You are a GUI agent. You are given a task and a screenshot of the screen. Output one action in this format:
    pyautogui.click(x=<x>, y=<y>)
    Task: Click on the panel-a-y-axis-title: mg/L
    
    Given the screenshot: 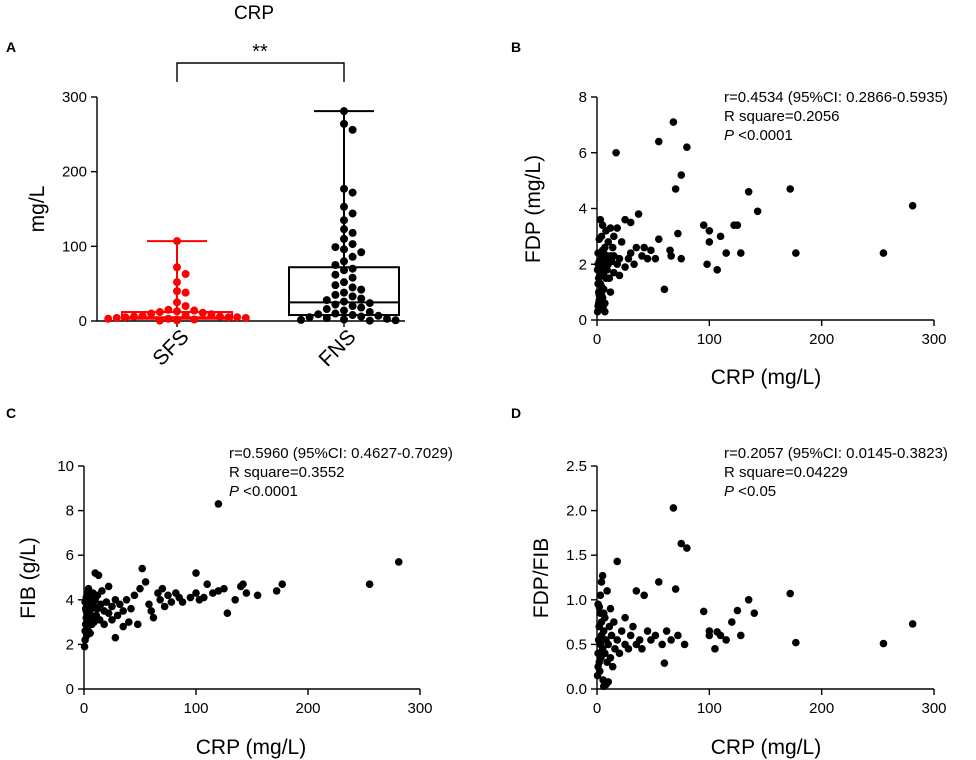 What is the action you would take?
    pyautogui.click(x=37, y=209)
    